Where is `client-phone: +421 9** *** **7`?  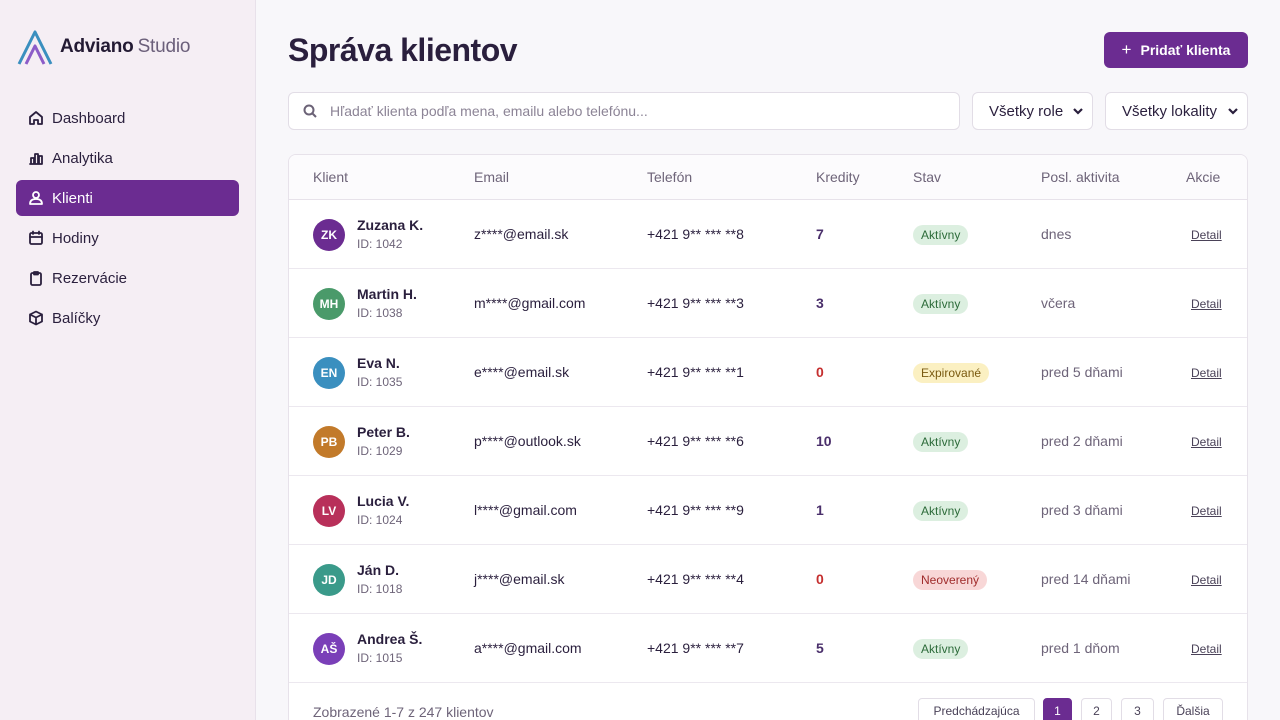
client-phone: +421 9** *** **7 is located at coordinates (695, 648).